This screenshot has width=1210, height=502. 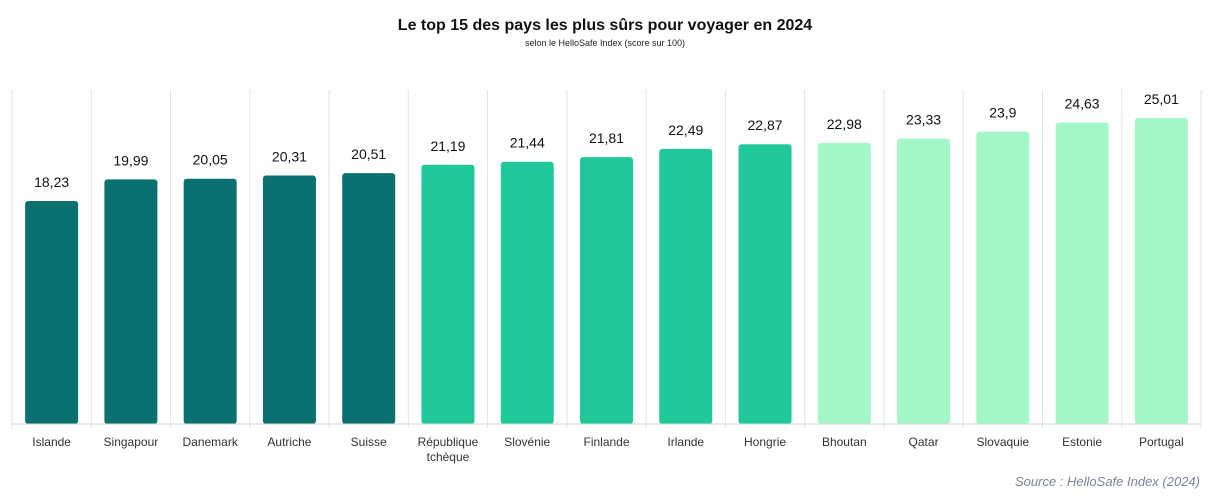 I want to click on bar-qatar, so click(x=924, y=281).